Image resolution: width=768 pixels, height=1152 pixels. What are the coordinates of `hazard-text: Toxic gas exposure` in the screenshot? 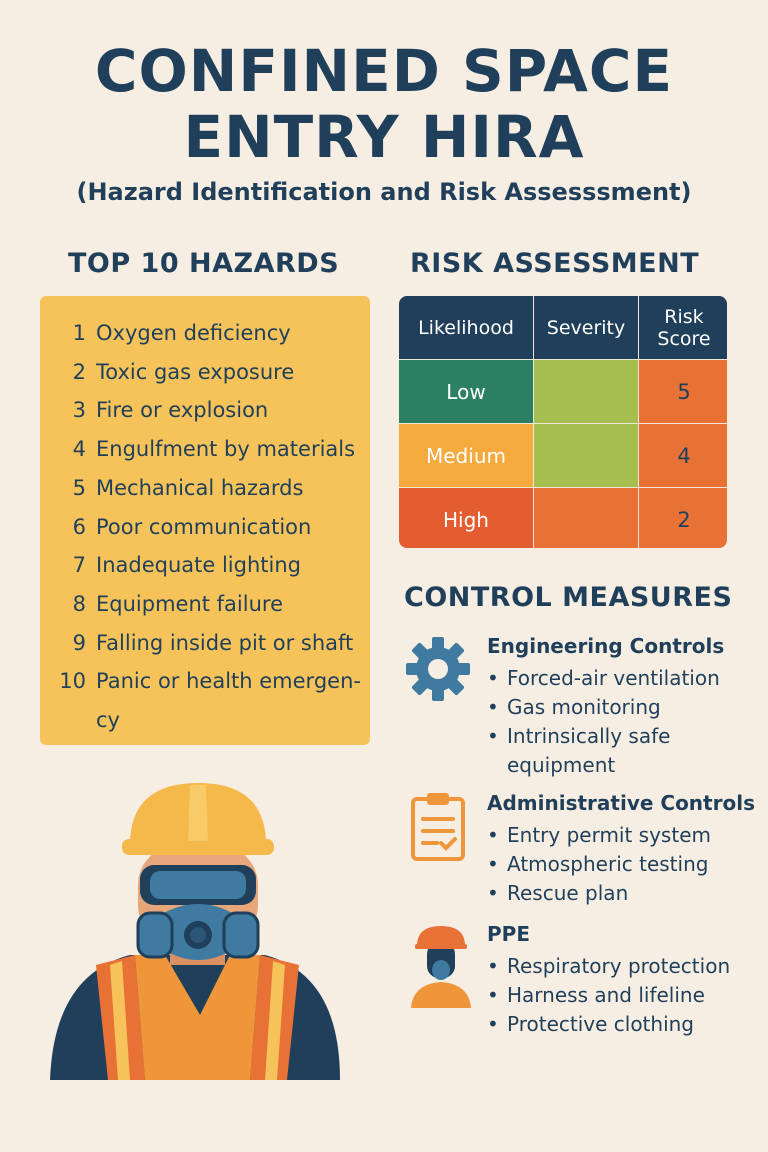 It's located at (195, 371).